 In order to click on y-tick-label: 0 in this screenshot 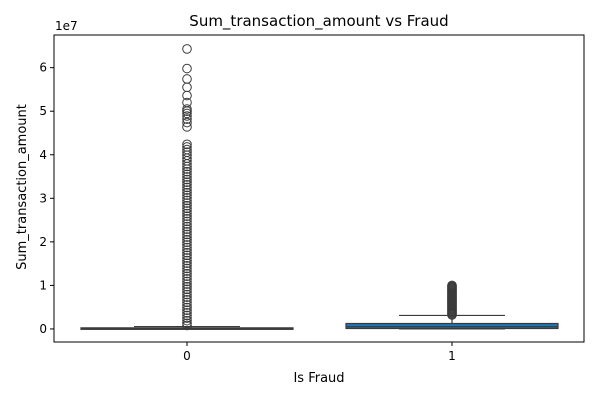, I will do `click(43, 329)`.